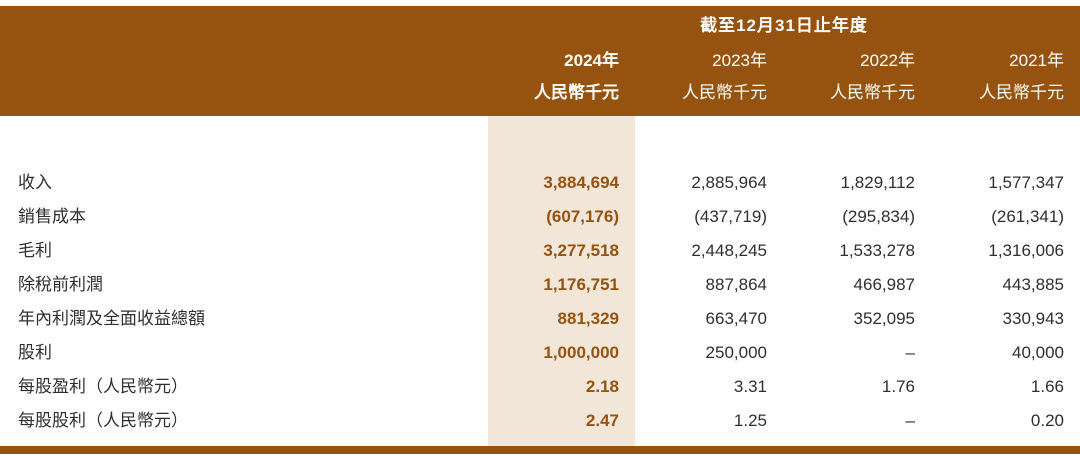 The image size is (1080, 456). I want to click on value-2023: 2,885,964, so click(729, 182).